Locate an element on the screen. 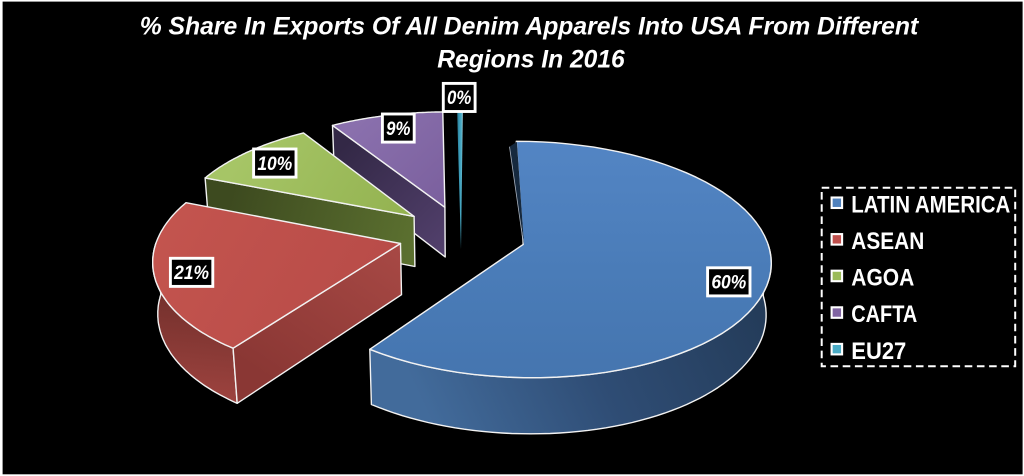 The height and width of the screenshot is (476, 1024). svg-text: EU27 is located at coordinates (878, 351).